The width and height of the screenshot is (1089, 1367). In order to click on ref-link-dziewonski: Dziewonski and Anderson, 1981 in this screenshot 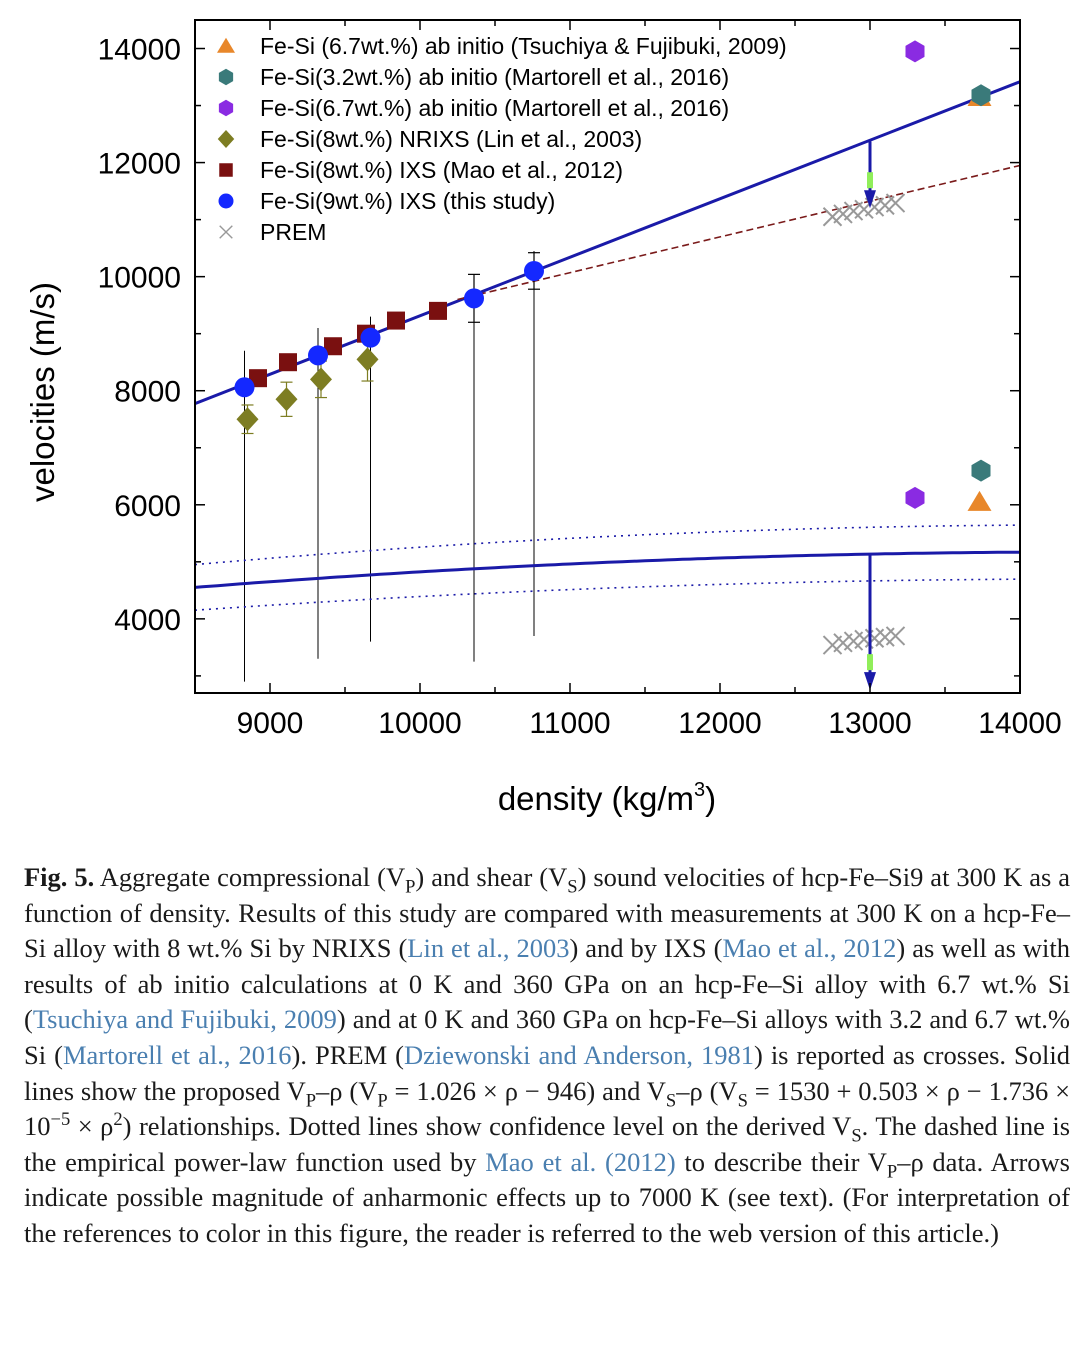, I will do `click(578, 1054)`.